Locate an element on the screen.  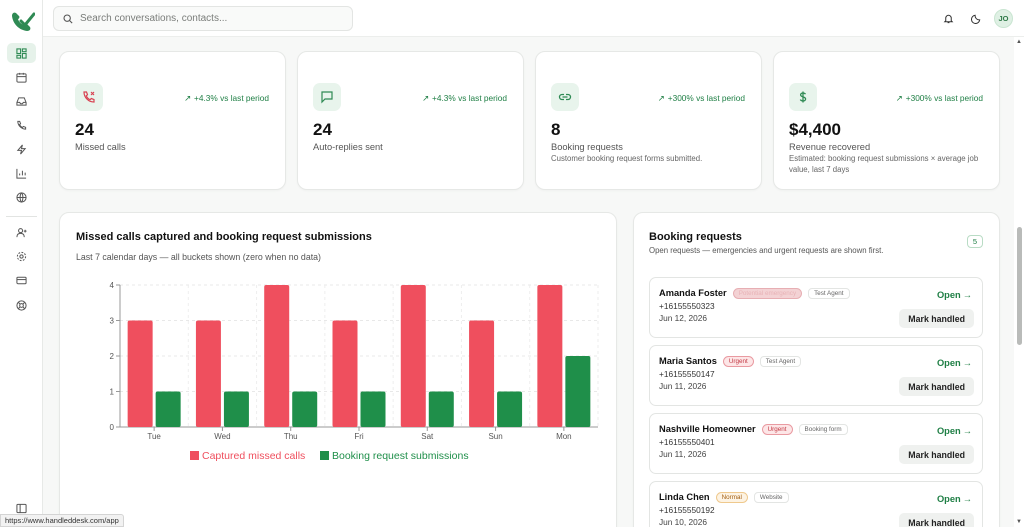
open-label: Open is located at coordinates (948, 431).